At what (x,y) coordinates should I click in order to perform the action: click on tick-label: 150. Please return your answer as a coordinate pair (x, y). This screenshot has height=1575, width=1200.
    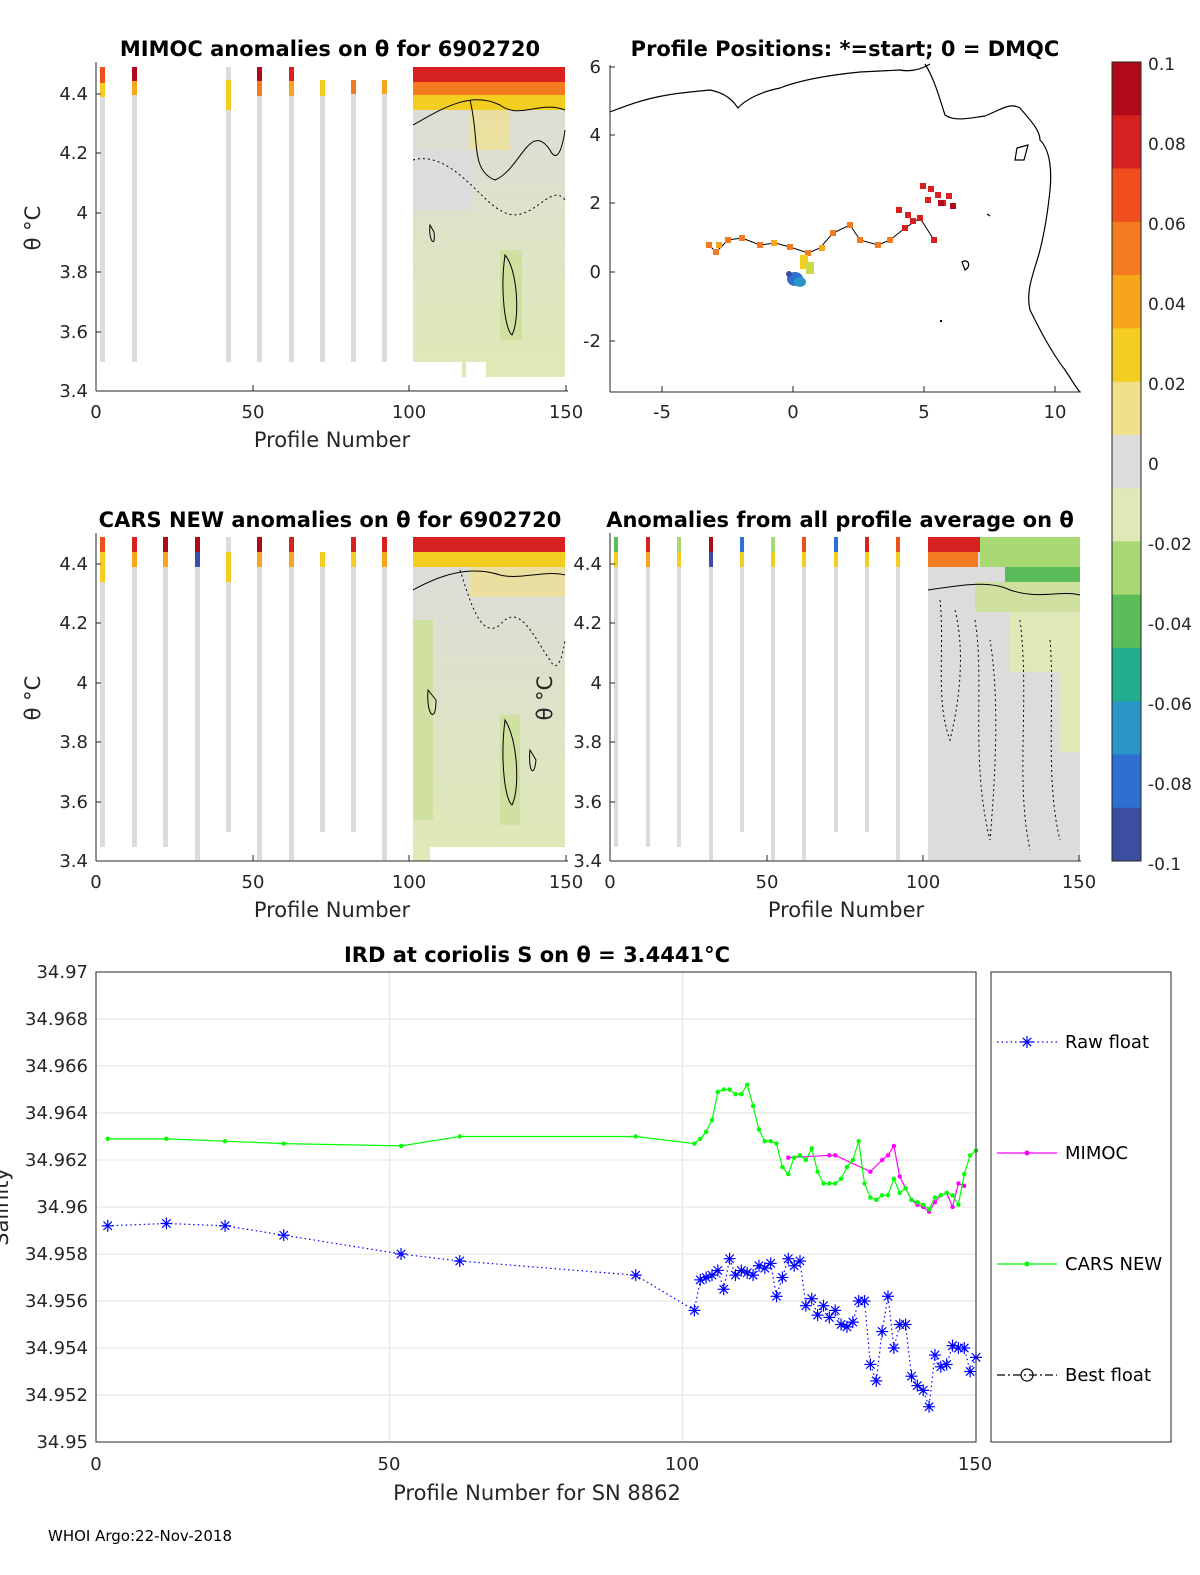
    Looking at the image, I should click on (1079, 882).